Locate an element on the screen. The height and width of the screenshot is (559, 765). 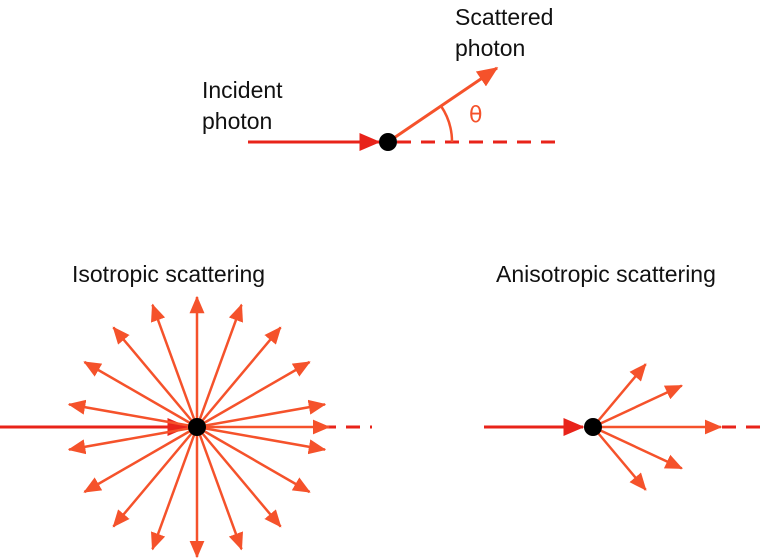
incident-photon-label-line2: photon is located at coordinates (237, 121).